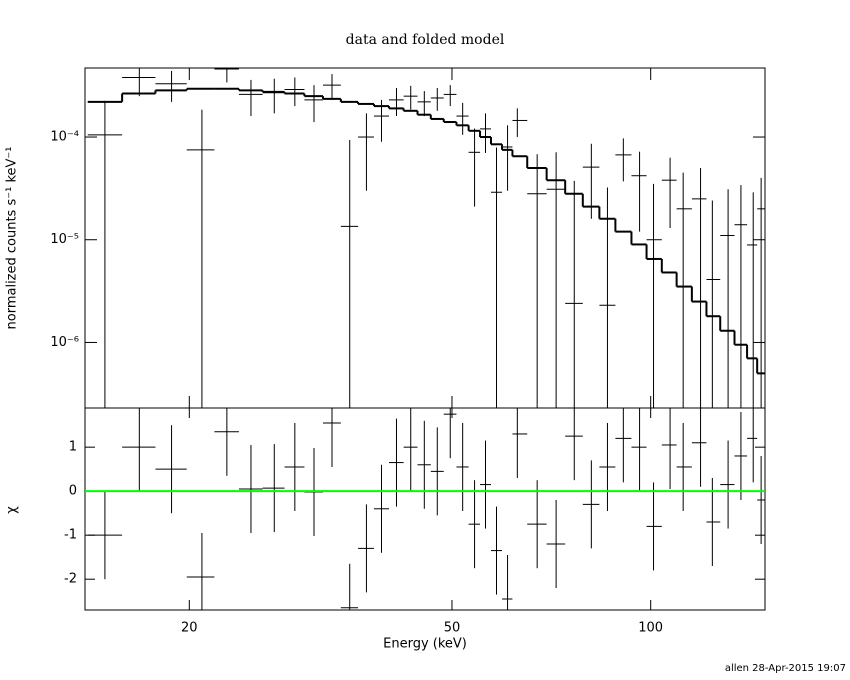 This screenshot has width=850, height=680. What do you see at coordinates (64, 239) in the screenshot?
I see `y-tick-label: 10⁻⁵` at bounding box center [64, 239].